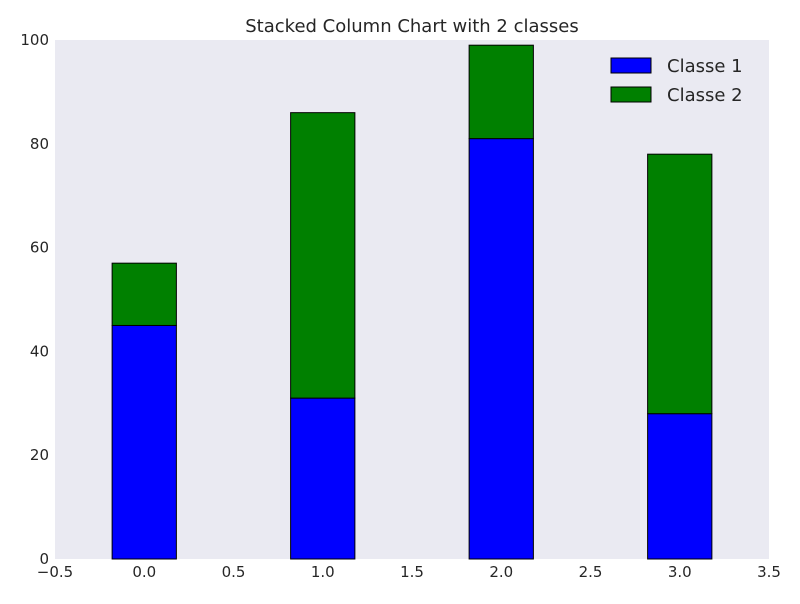 The height and width of the screenshot is (604, 800). Describe the element at coordinates (39, 351) in the screenshot. I see `y-tick-label: 40` at that location.